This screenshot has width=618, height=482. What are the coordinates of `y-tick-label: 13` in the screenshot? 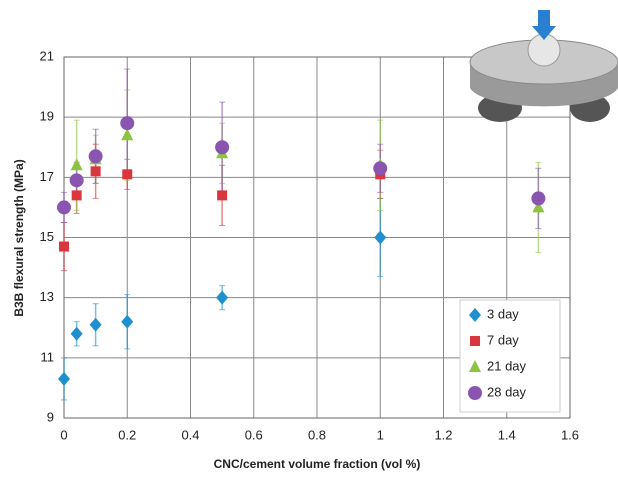 It's located at (47, 296).